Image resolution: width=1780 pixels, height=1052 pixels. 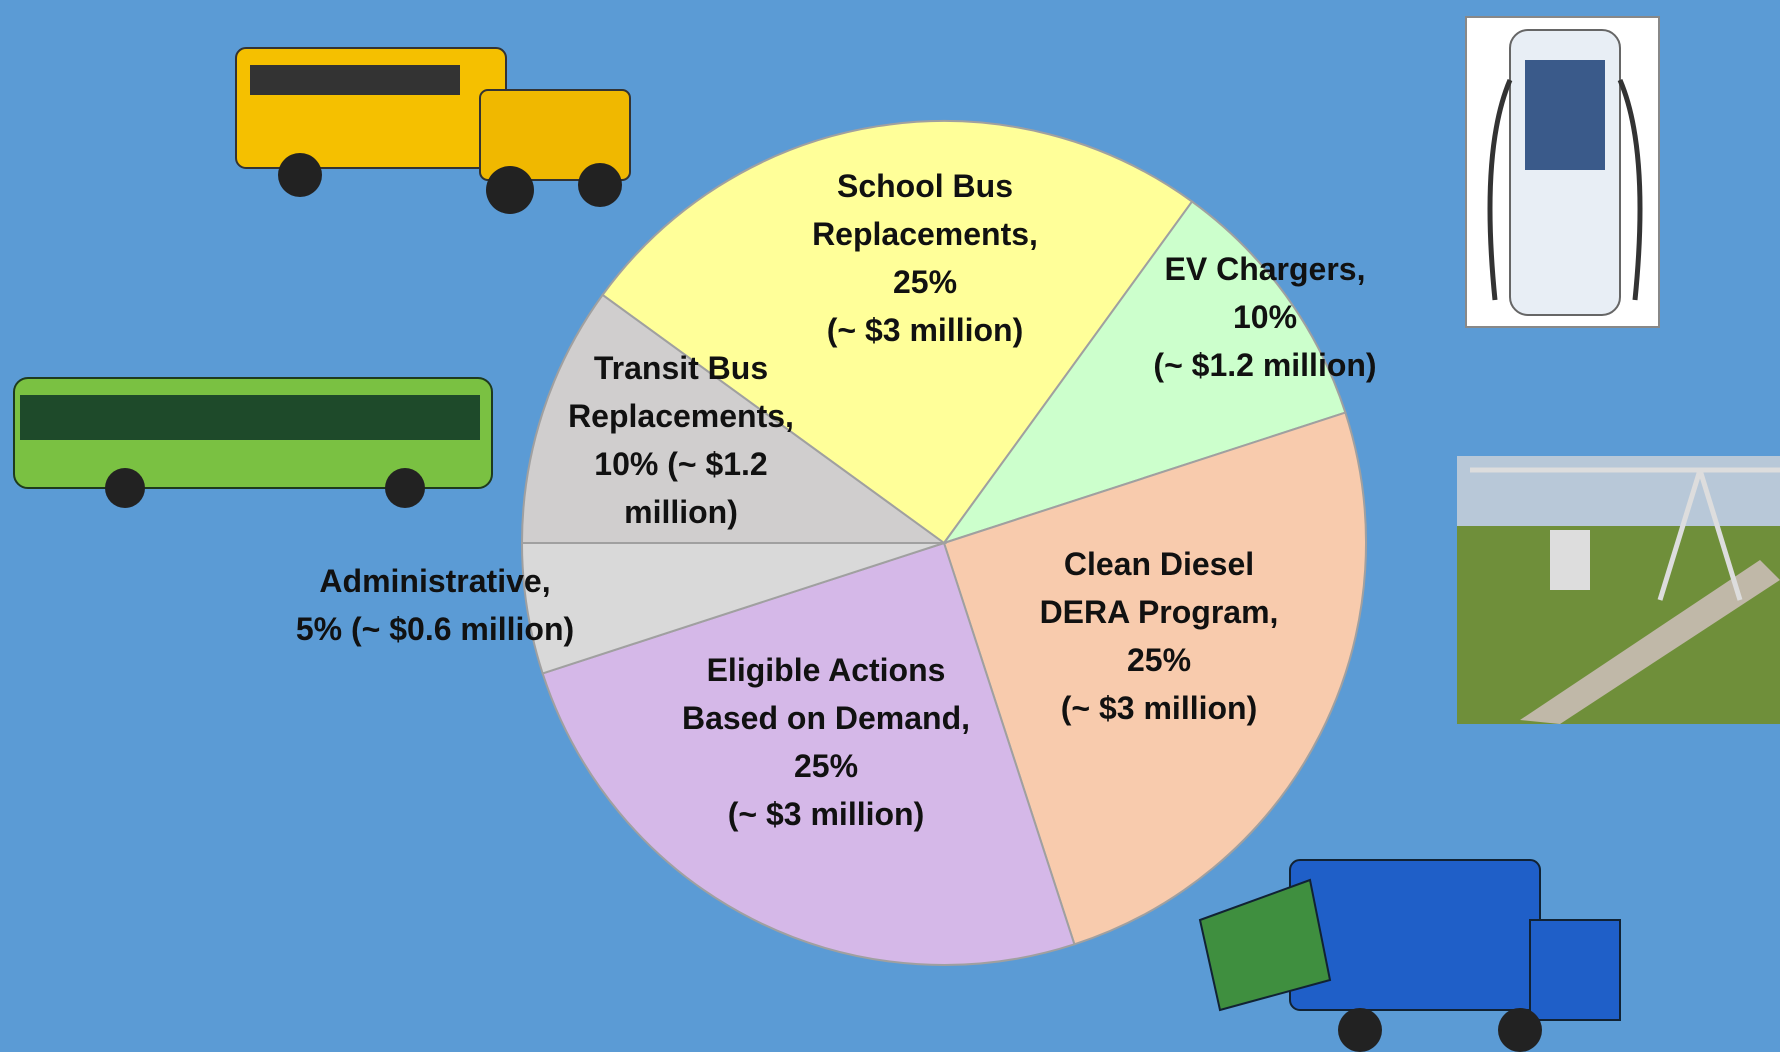 What do you see at coordinates (680, 464) in the screenshot?
I see `slice-label-line: 10% (~ $1.2` at bounding box center [680, 464].